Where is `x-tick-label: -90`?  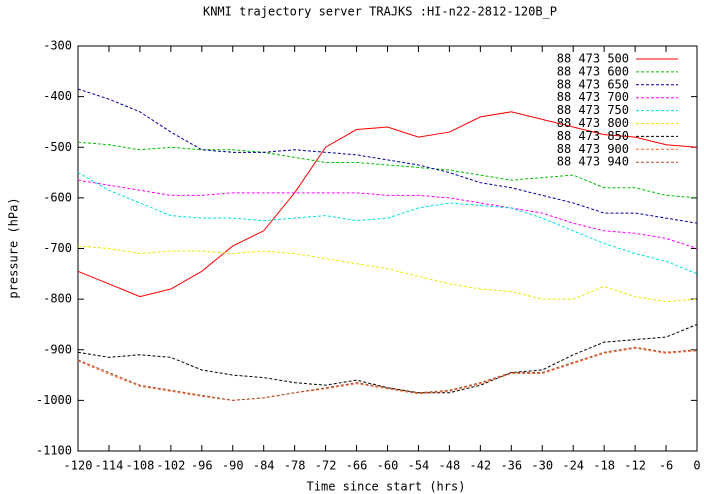 x-tick-label: -90 is located at coordinates (233, 466).